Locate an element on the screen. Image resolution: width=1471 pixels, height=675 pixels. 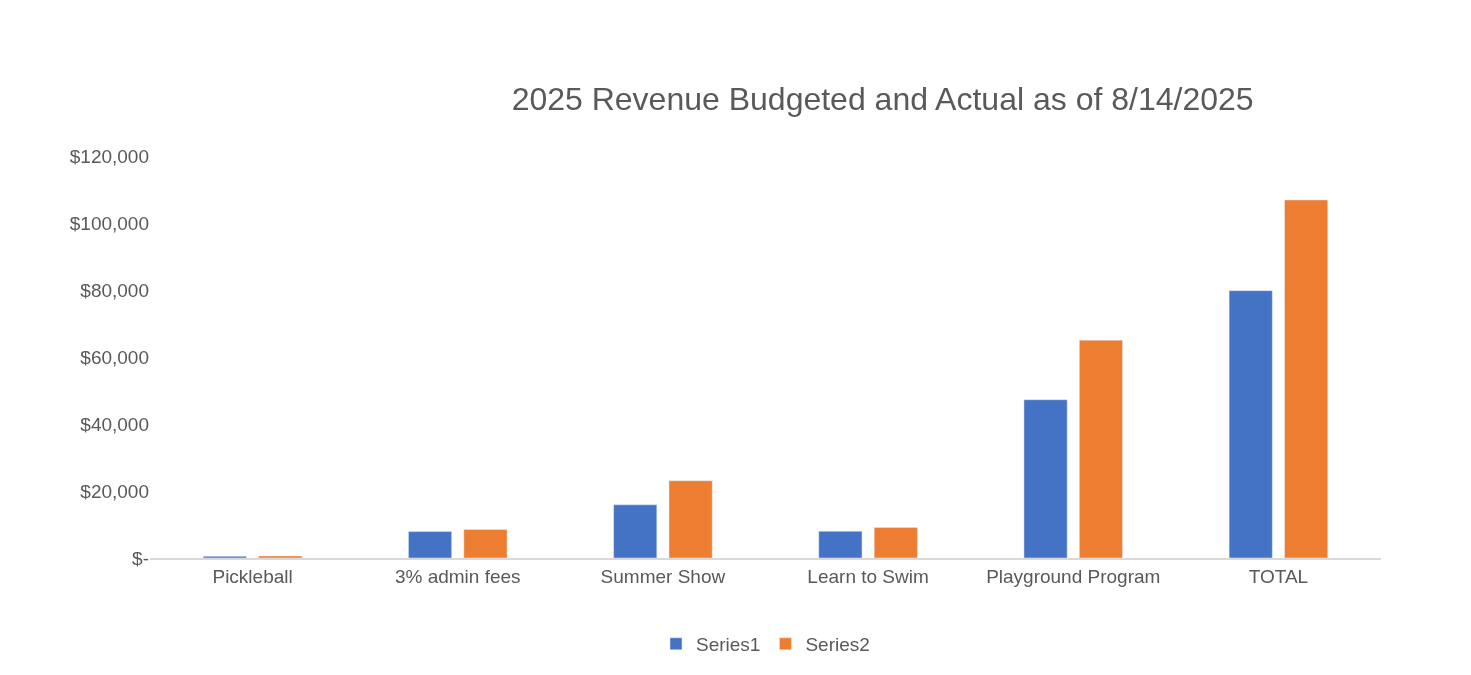
legend-label: Series1 is located at coordinates (728, 645).